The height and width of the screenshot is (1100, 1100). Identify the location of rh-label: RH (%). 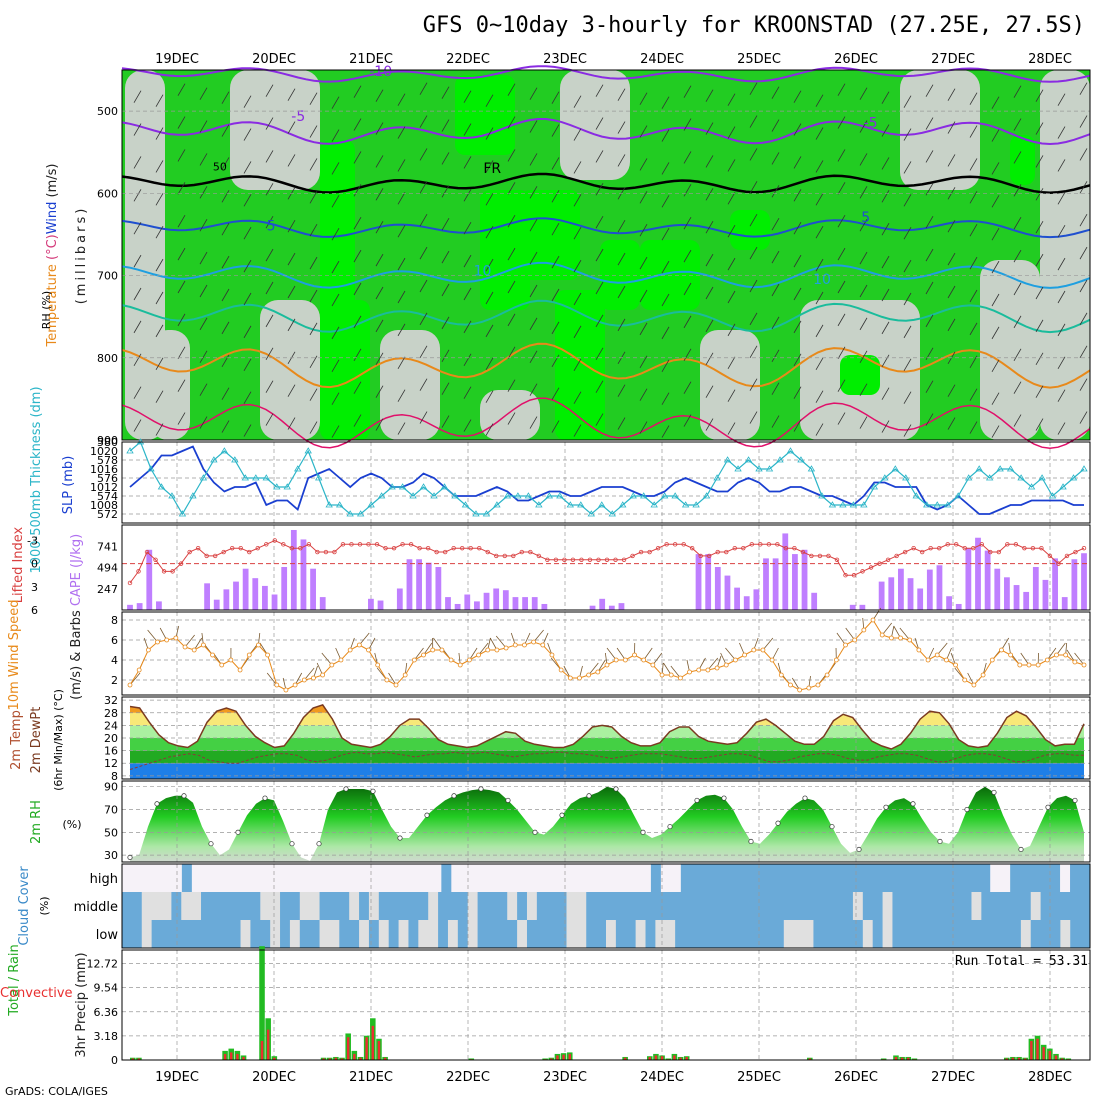
(46, 310).